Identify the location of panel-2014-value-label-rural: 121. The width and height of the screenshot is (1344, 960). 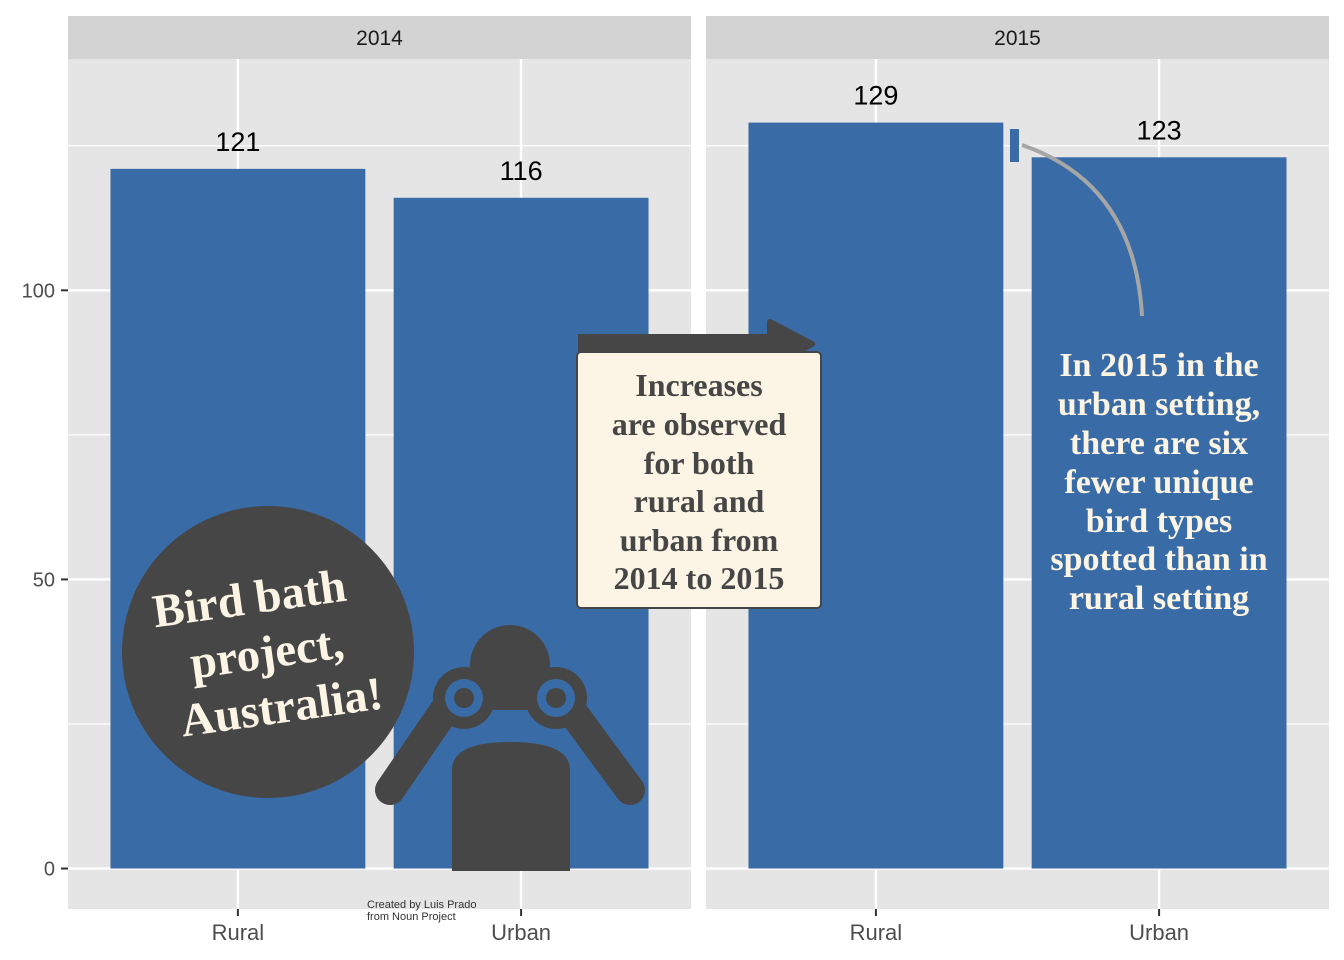
(237, 142).